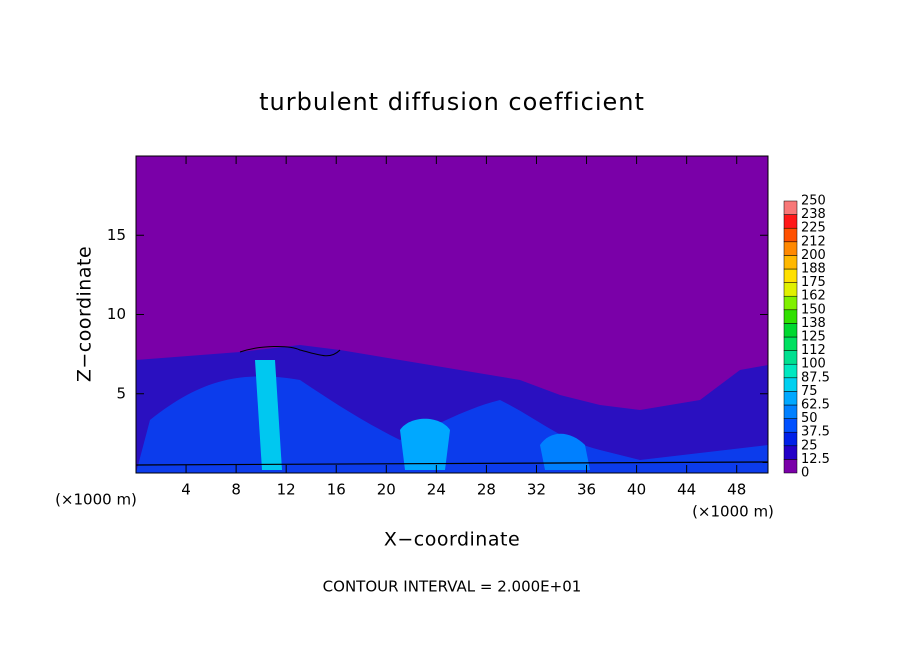  What do you see at coordinates (116, 235) in the screenshot?
I see `y-tick-label: 15` at bounding box center [116, 235].